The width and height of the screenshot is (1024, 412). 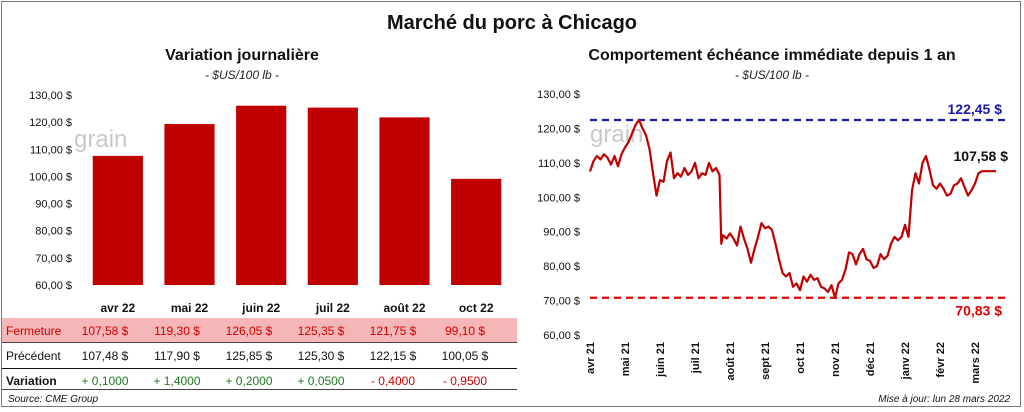 I want to click on fermeture-cell: 99,10 $, so click(x=465, y=331).